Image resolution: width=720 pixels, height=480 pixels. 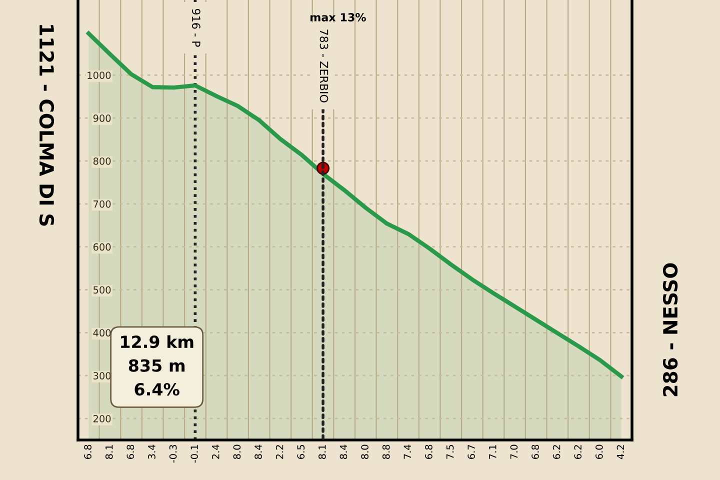 What do you see at coordinates (620, 452) in the screenshot?
I see `x-tick-label: 4.2` at bounding box center [620, 452].